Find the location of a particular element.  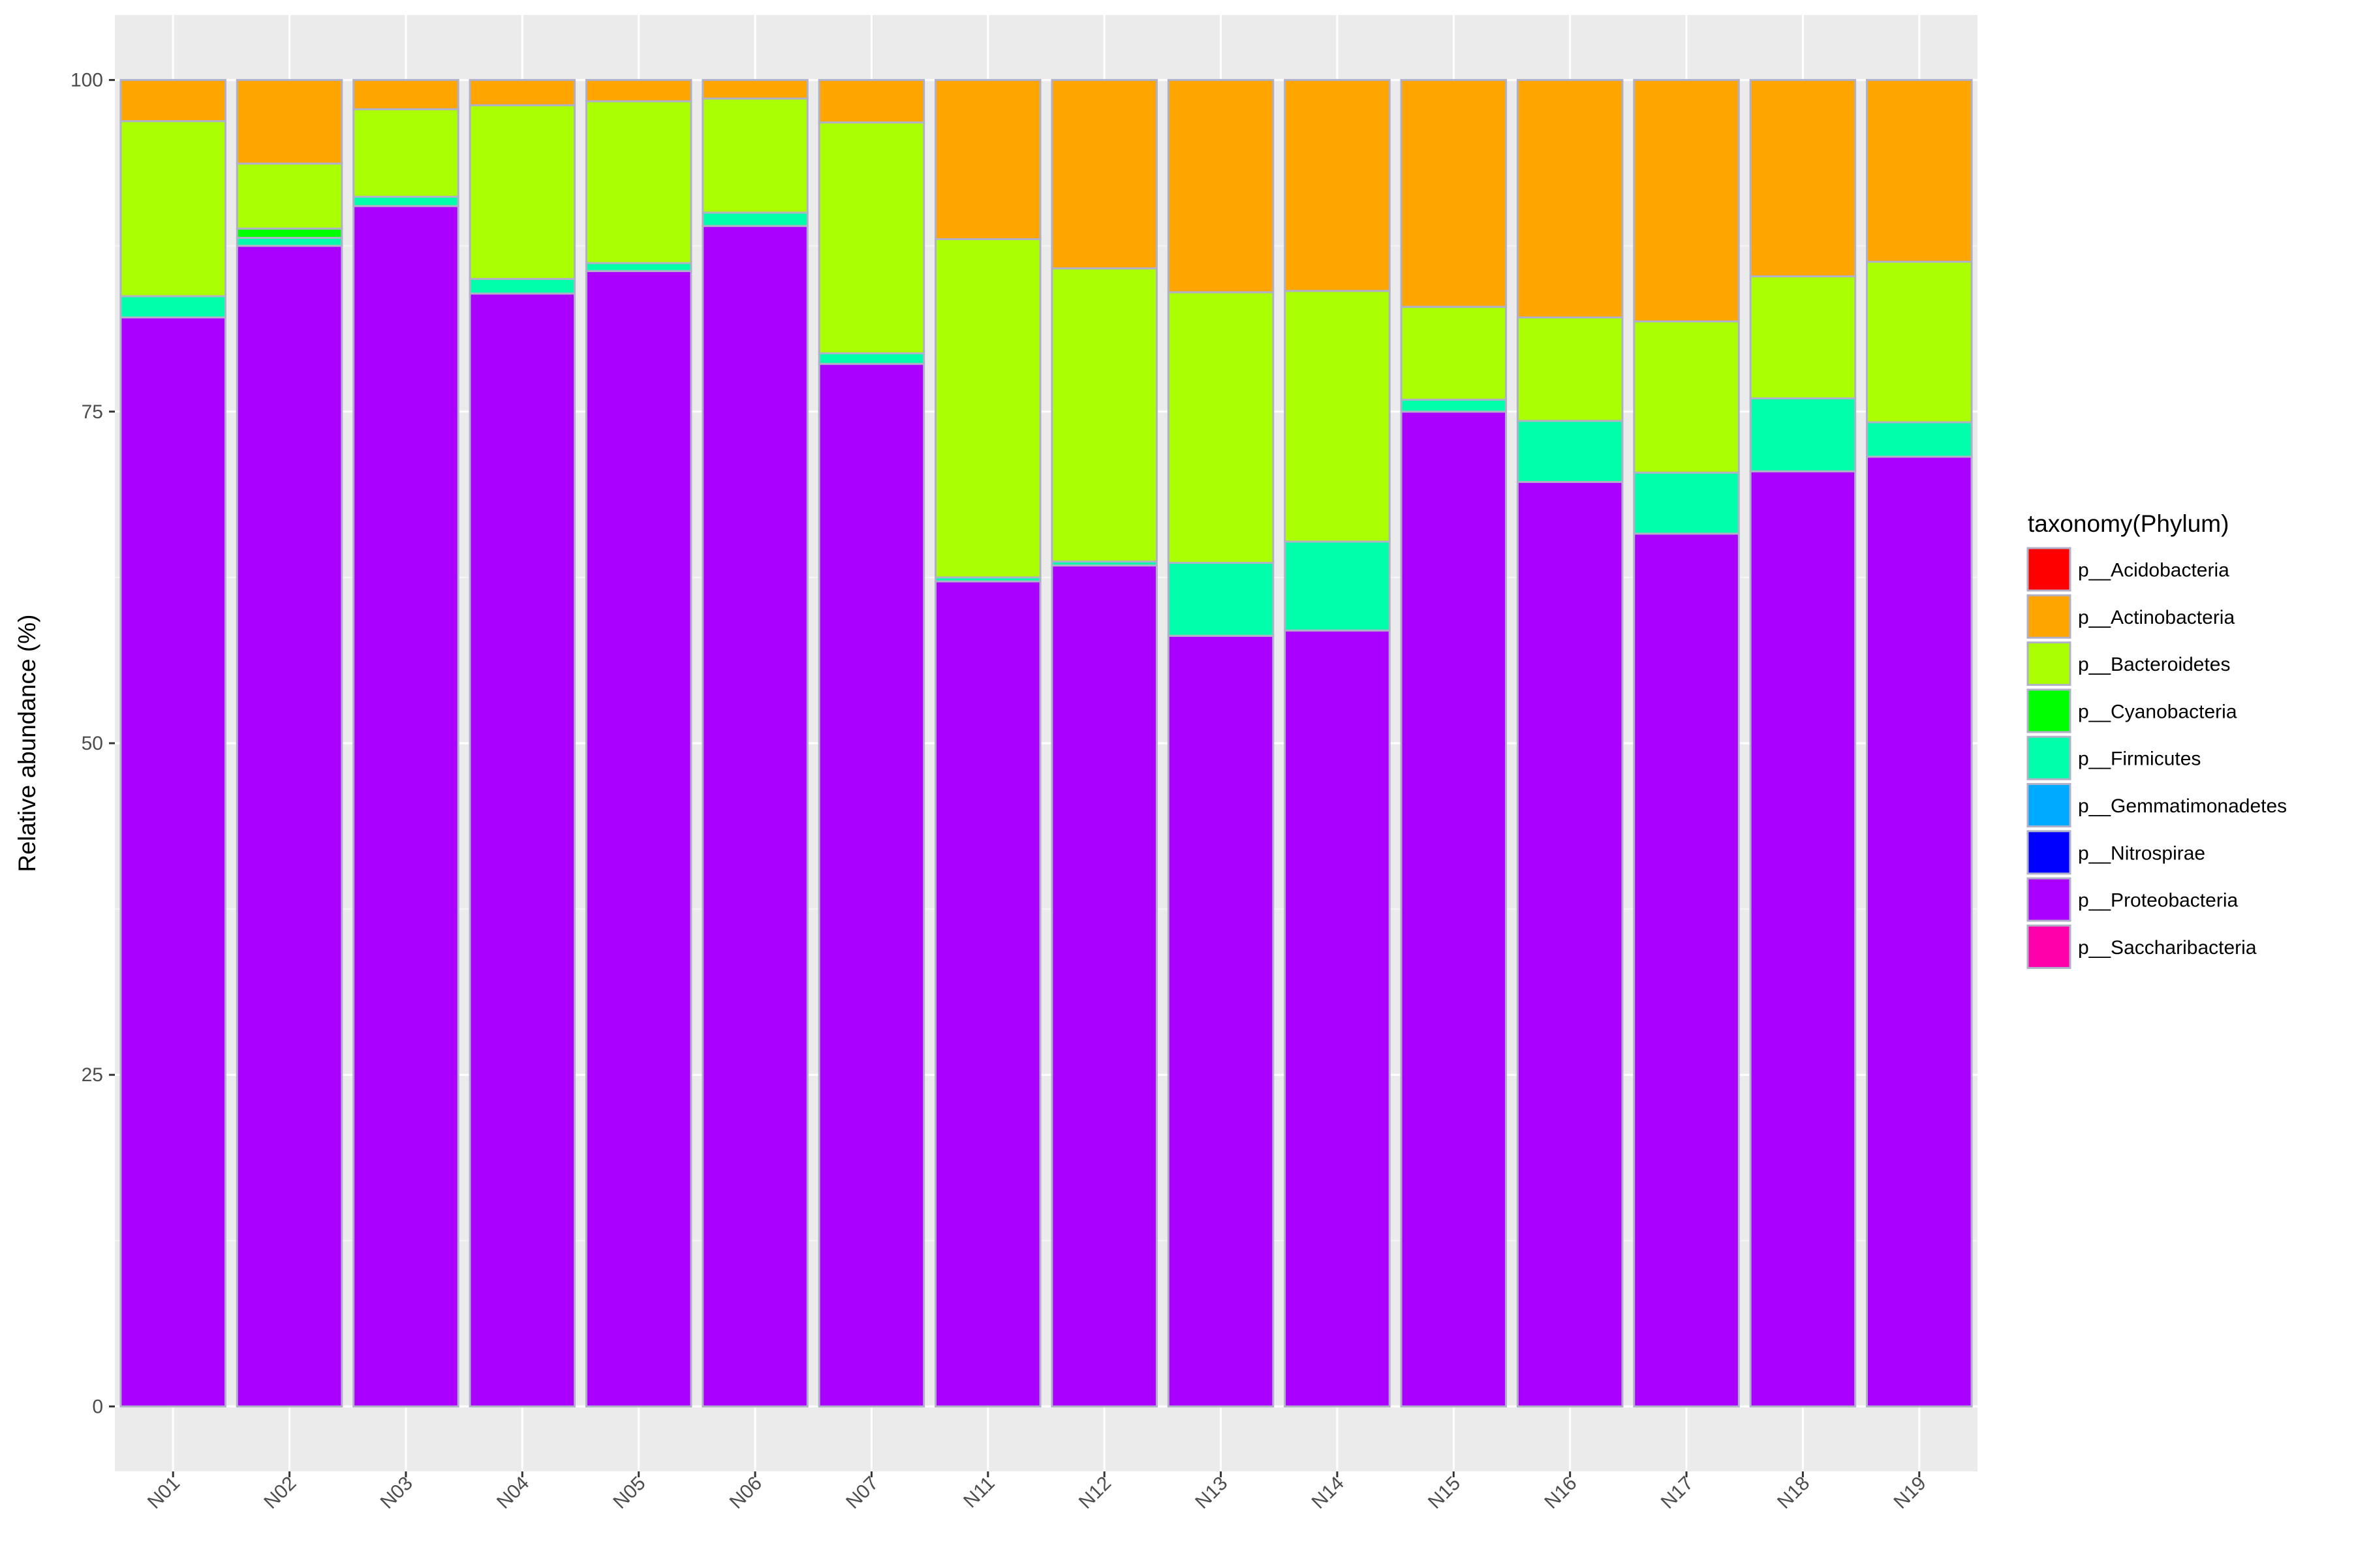

bar-segment-N01-p__Proteobacteria is located at coordinates (172, 861).